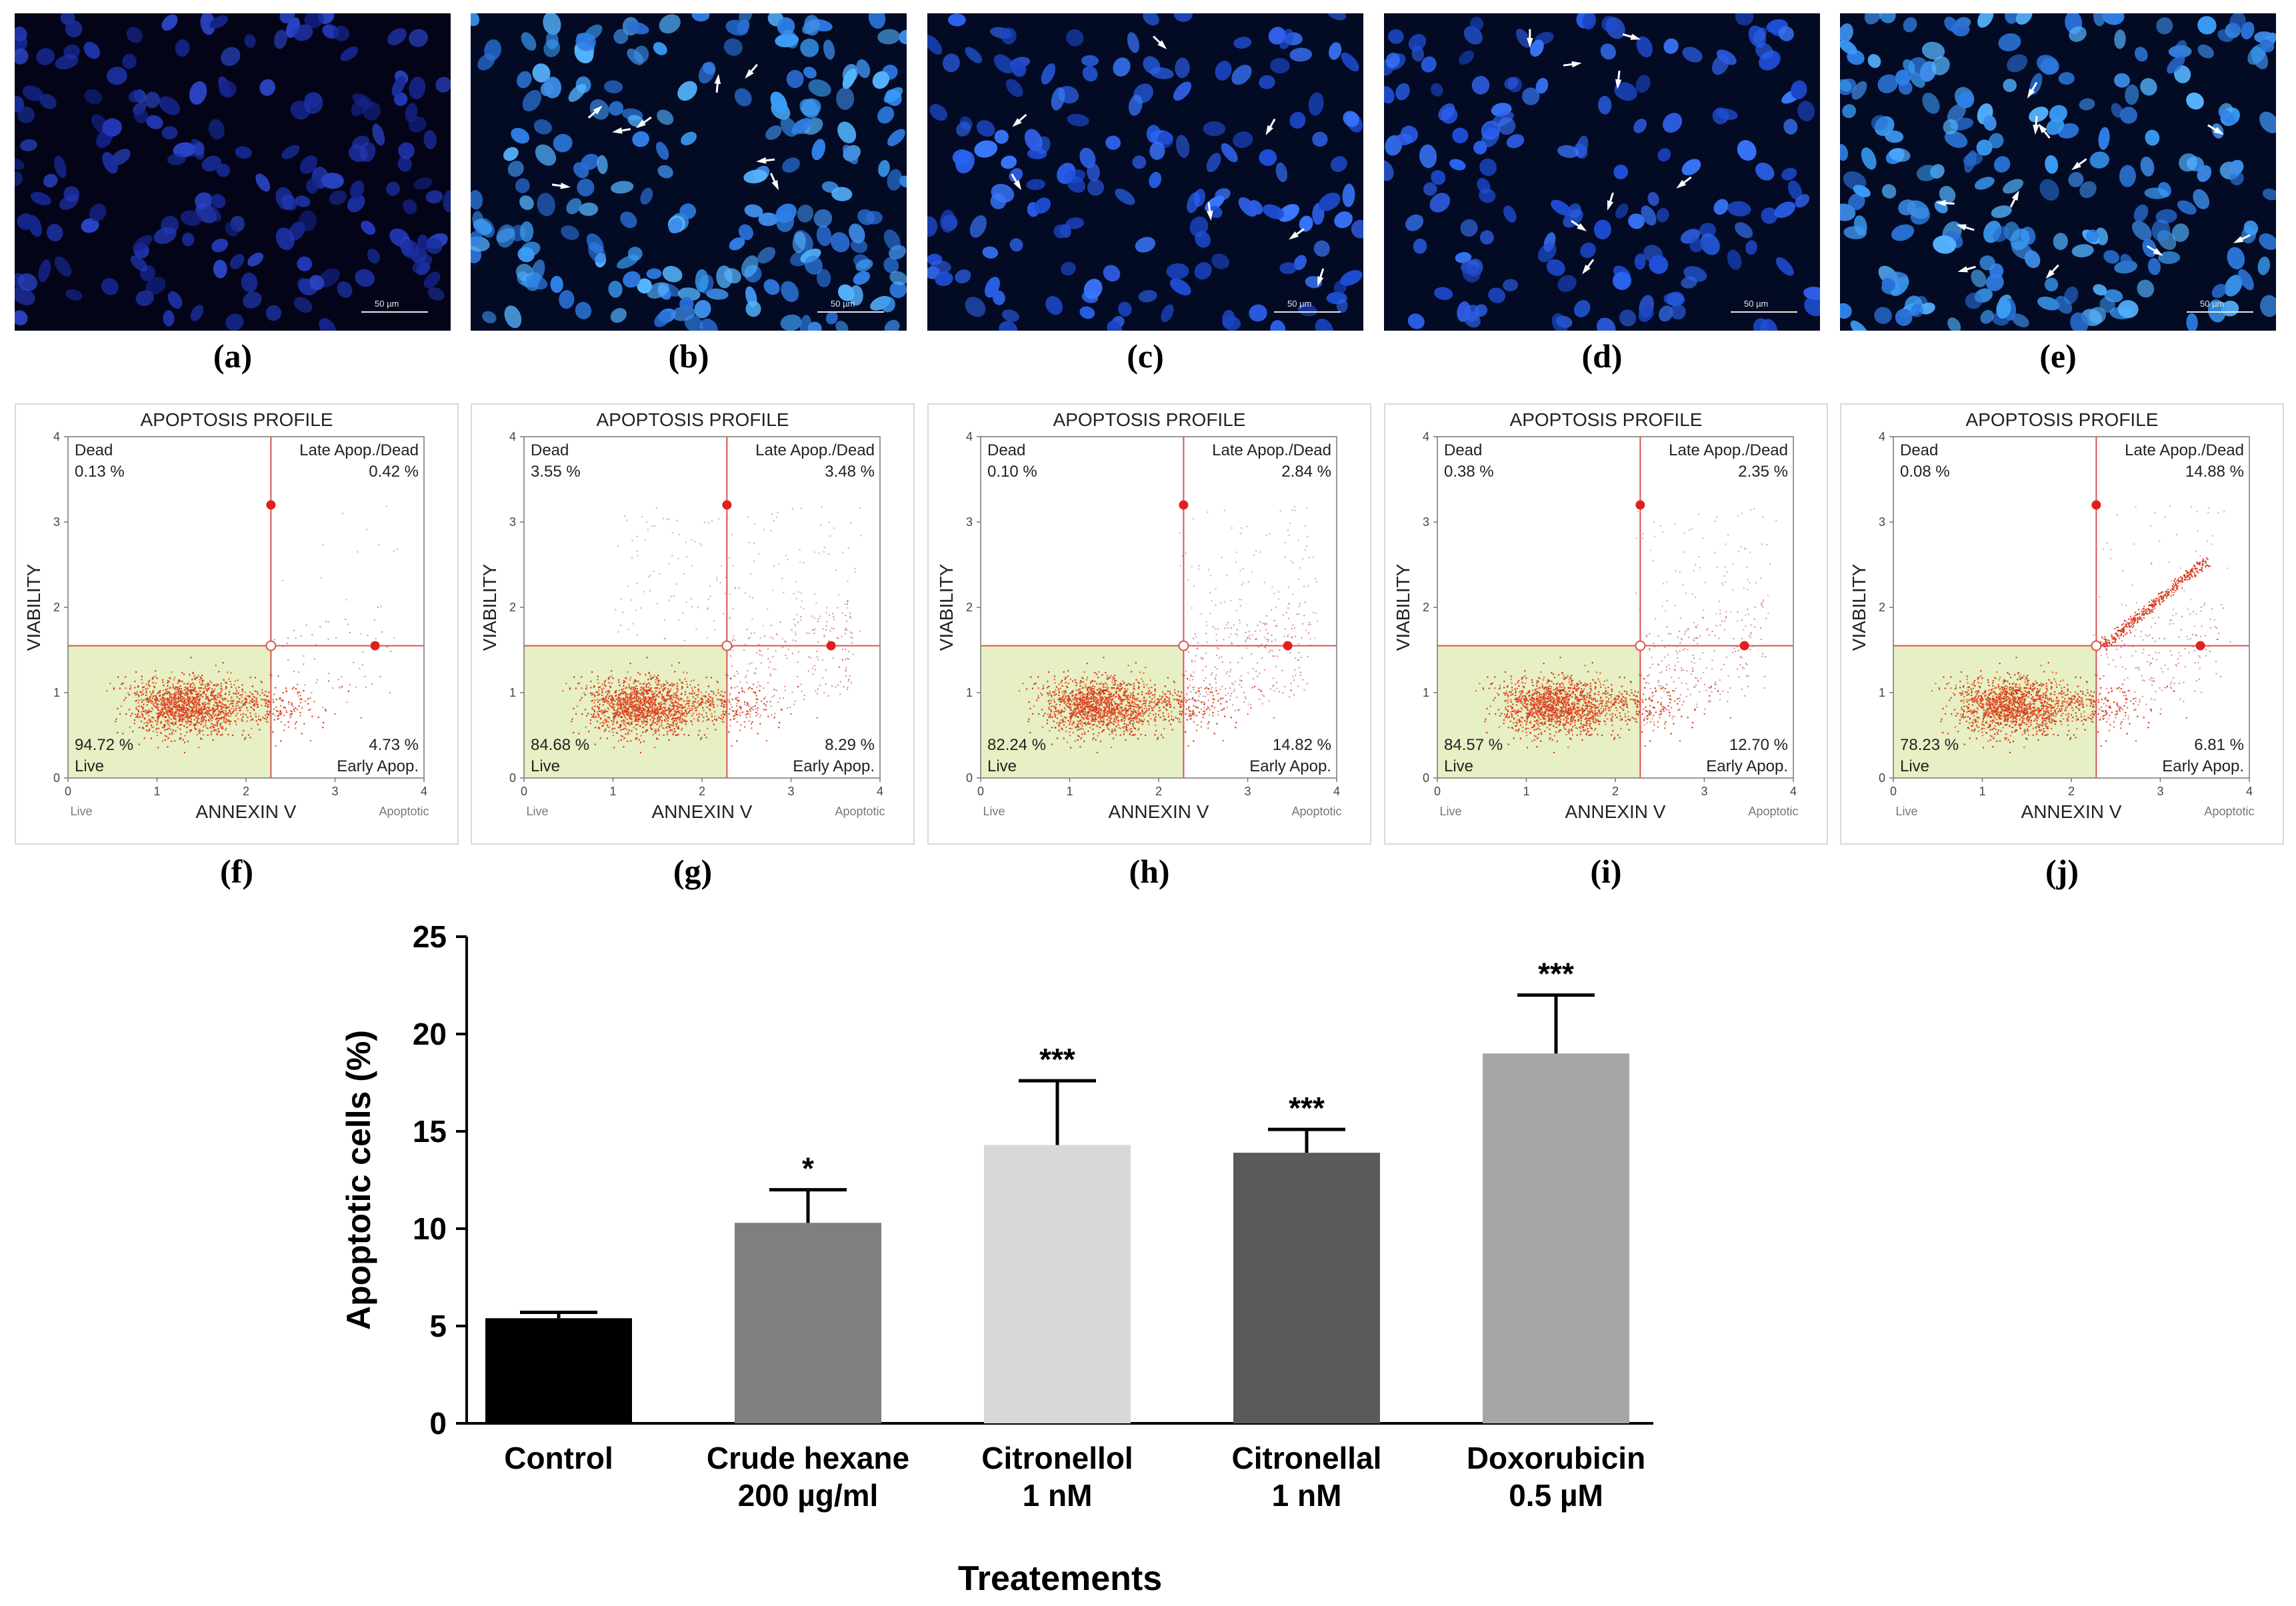 The height and width of the screenshot is (1606, 2296). What do you see at coordinates (2214, 472) in the screenshot?
I see `late-quadrant-value: 14.88 %` at bounding box center [2214, 472].